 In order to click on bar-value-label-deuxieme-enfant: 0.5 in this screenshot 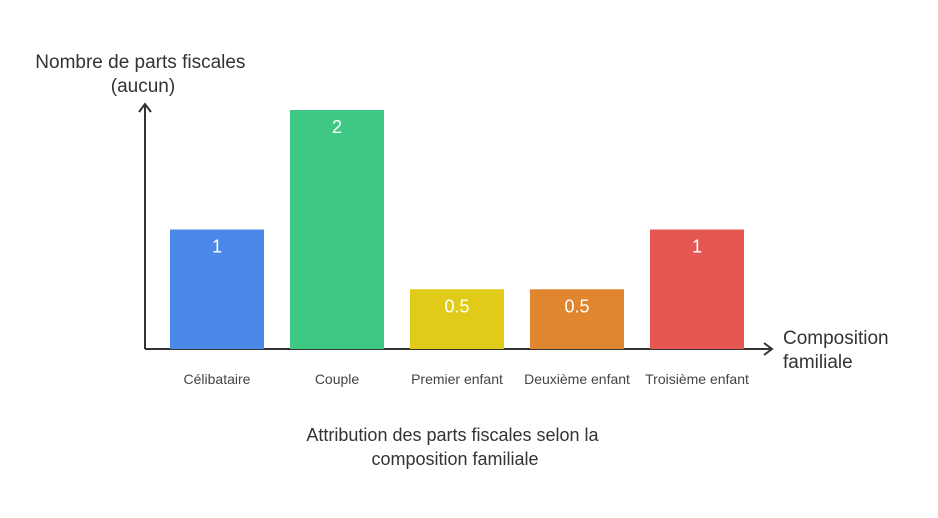, I will do `click(576, 306)`.